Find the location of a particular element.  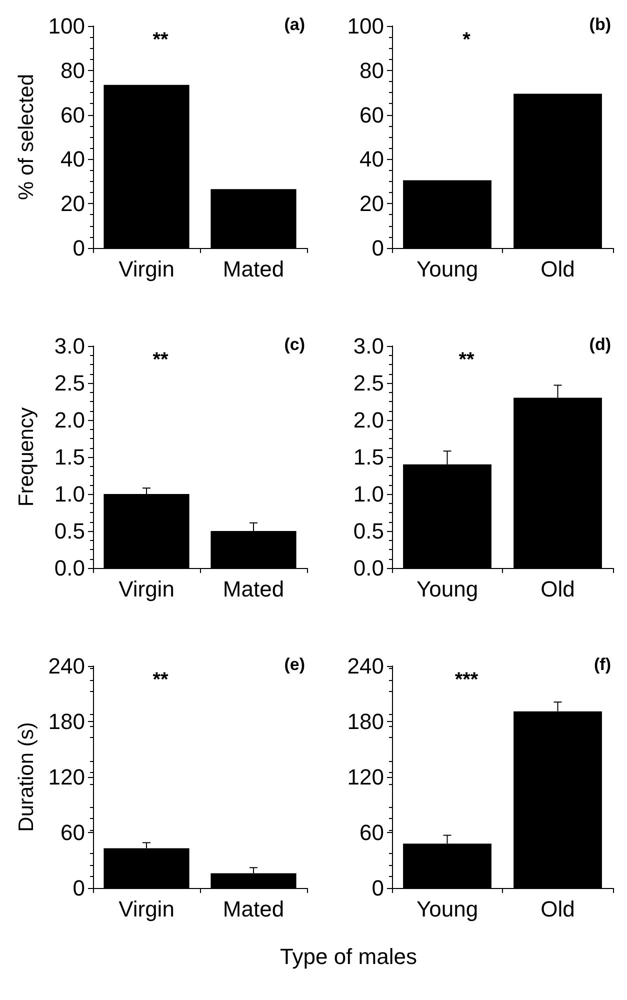

annotation: * is located at coordinates (466, 40).